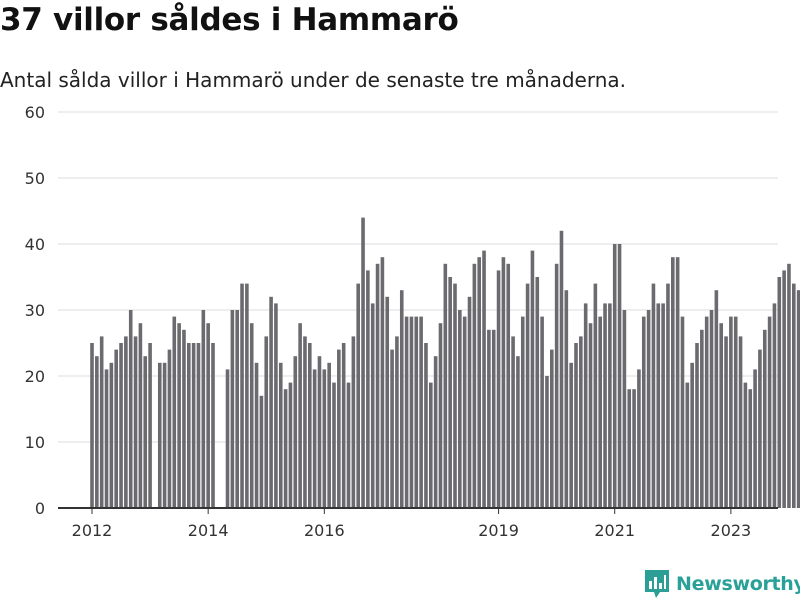 The height and width of the screenshot is (600, 800). What do you see at coordinates (35, 376) in the screenshot?
I see `y-tick-label: 20` at bounding box center [35, 376].